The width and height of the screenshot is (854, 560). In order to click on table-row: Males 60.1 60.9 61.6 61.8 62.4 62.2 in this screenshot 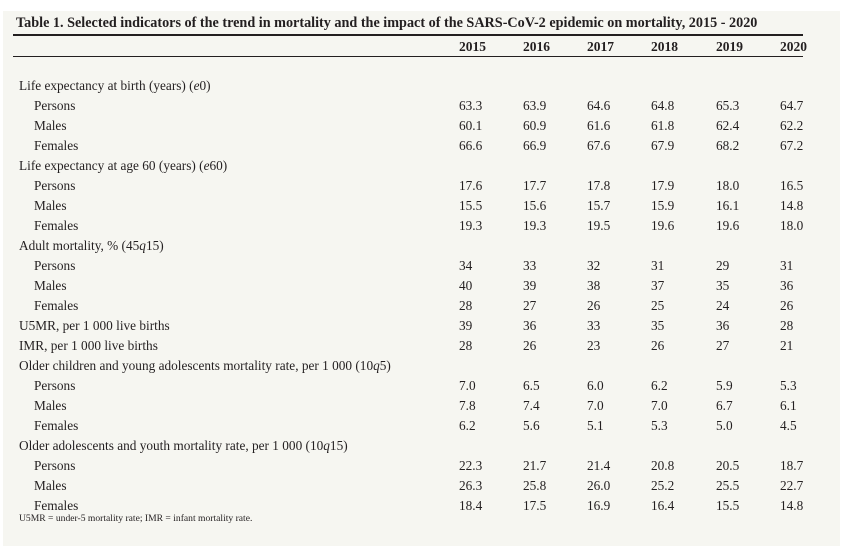, I will do `click(427, 128)`.